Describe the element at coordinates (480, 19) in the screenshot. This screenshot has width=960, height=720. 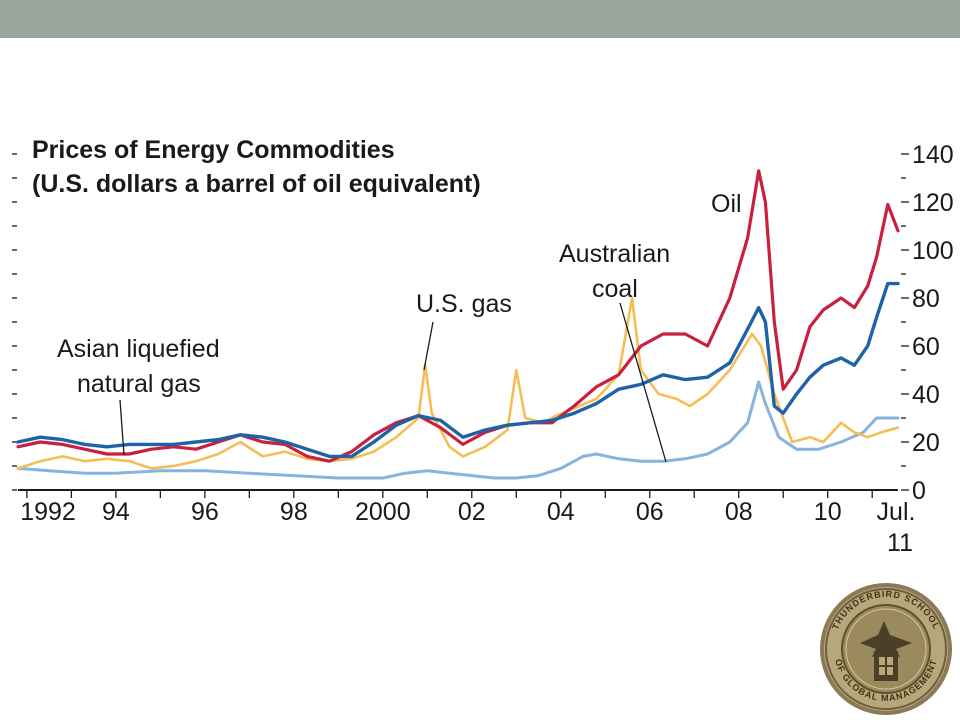
I see `slide-header-bar` at that location.